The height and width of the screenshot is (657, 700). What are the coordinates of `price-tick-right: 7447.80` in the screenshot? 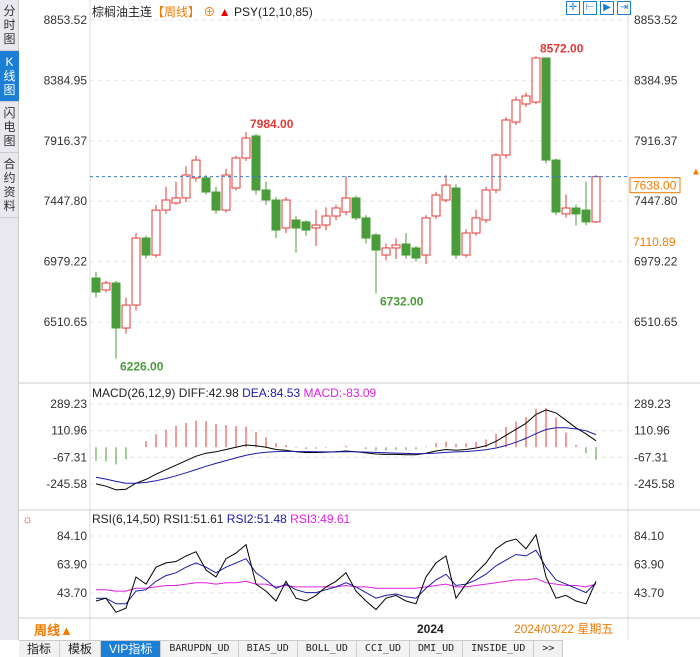 It's located at (656, 201).